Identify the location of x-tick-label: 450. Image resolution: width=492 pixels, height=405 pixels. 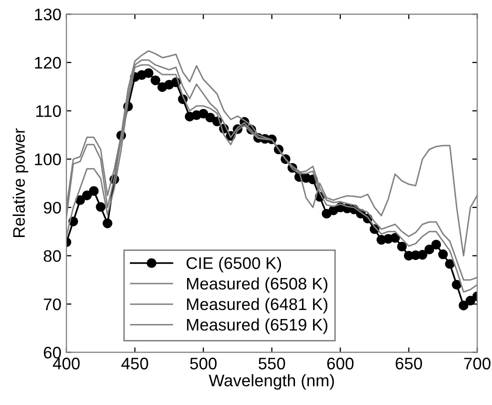
(134, 364).